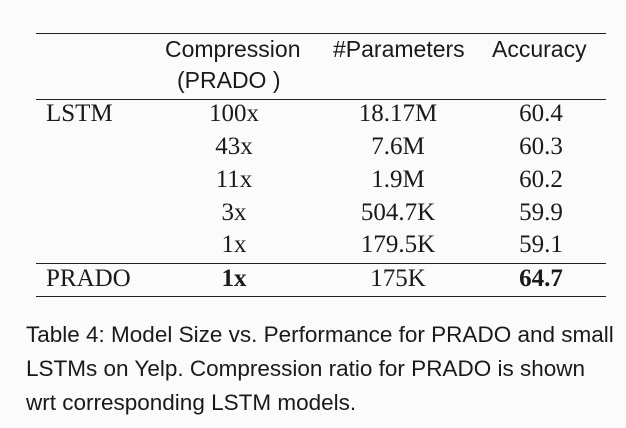 The height and width of the screenshot is (428, 626). What do you see at coordinates (541, 179) in the screenshot?
I see `table-row-accuracy: 60.2` at bounding box center [541, 179].